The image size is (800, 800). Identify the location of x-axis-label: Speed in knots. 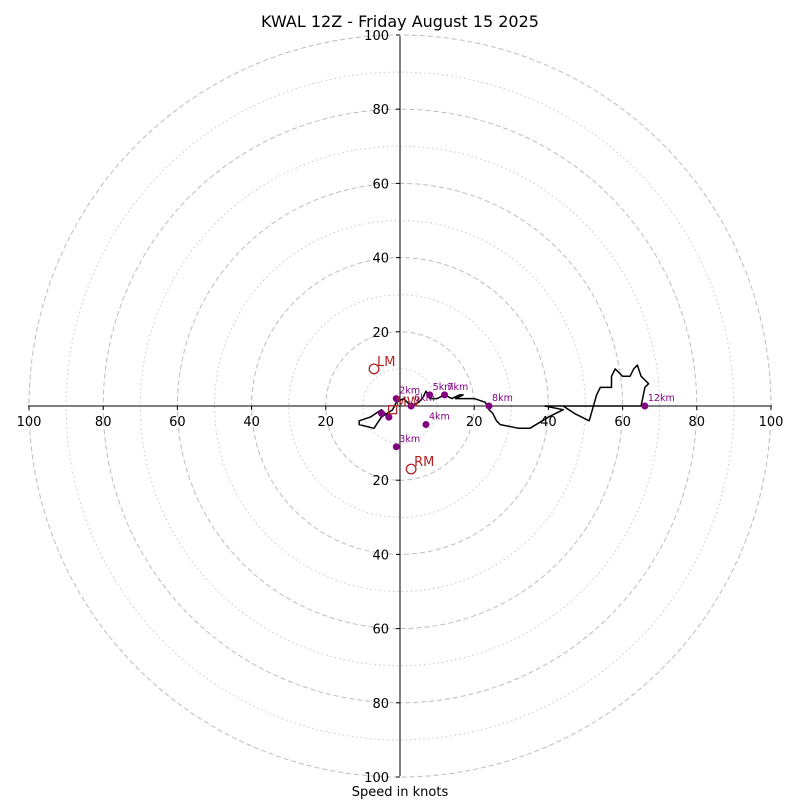
(400, 792).